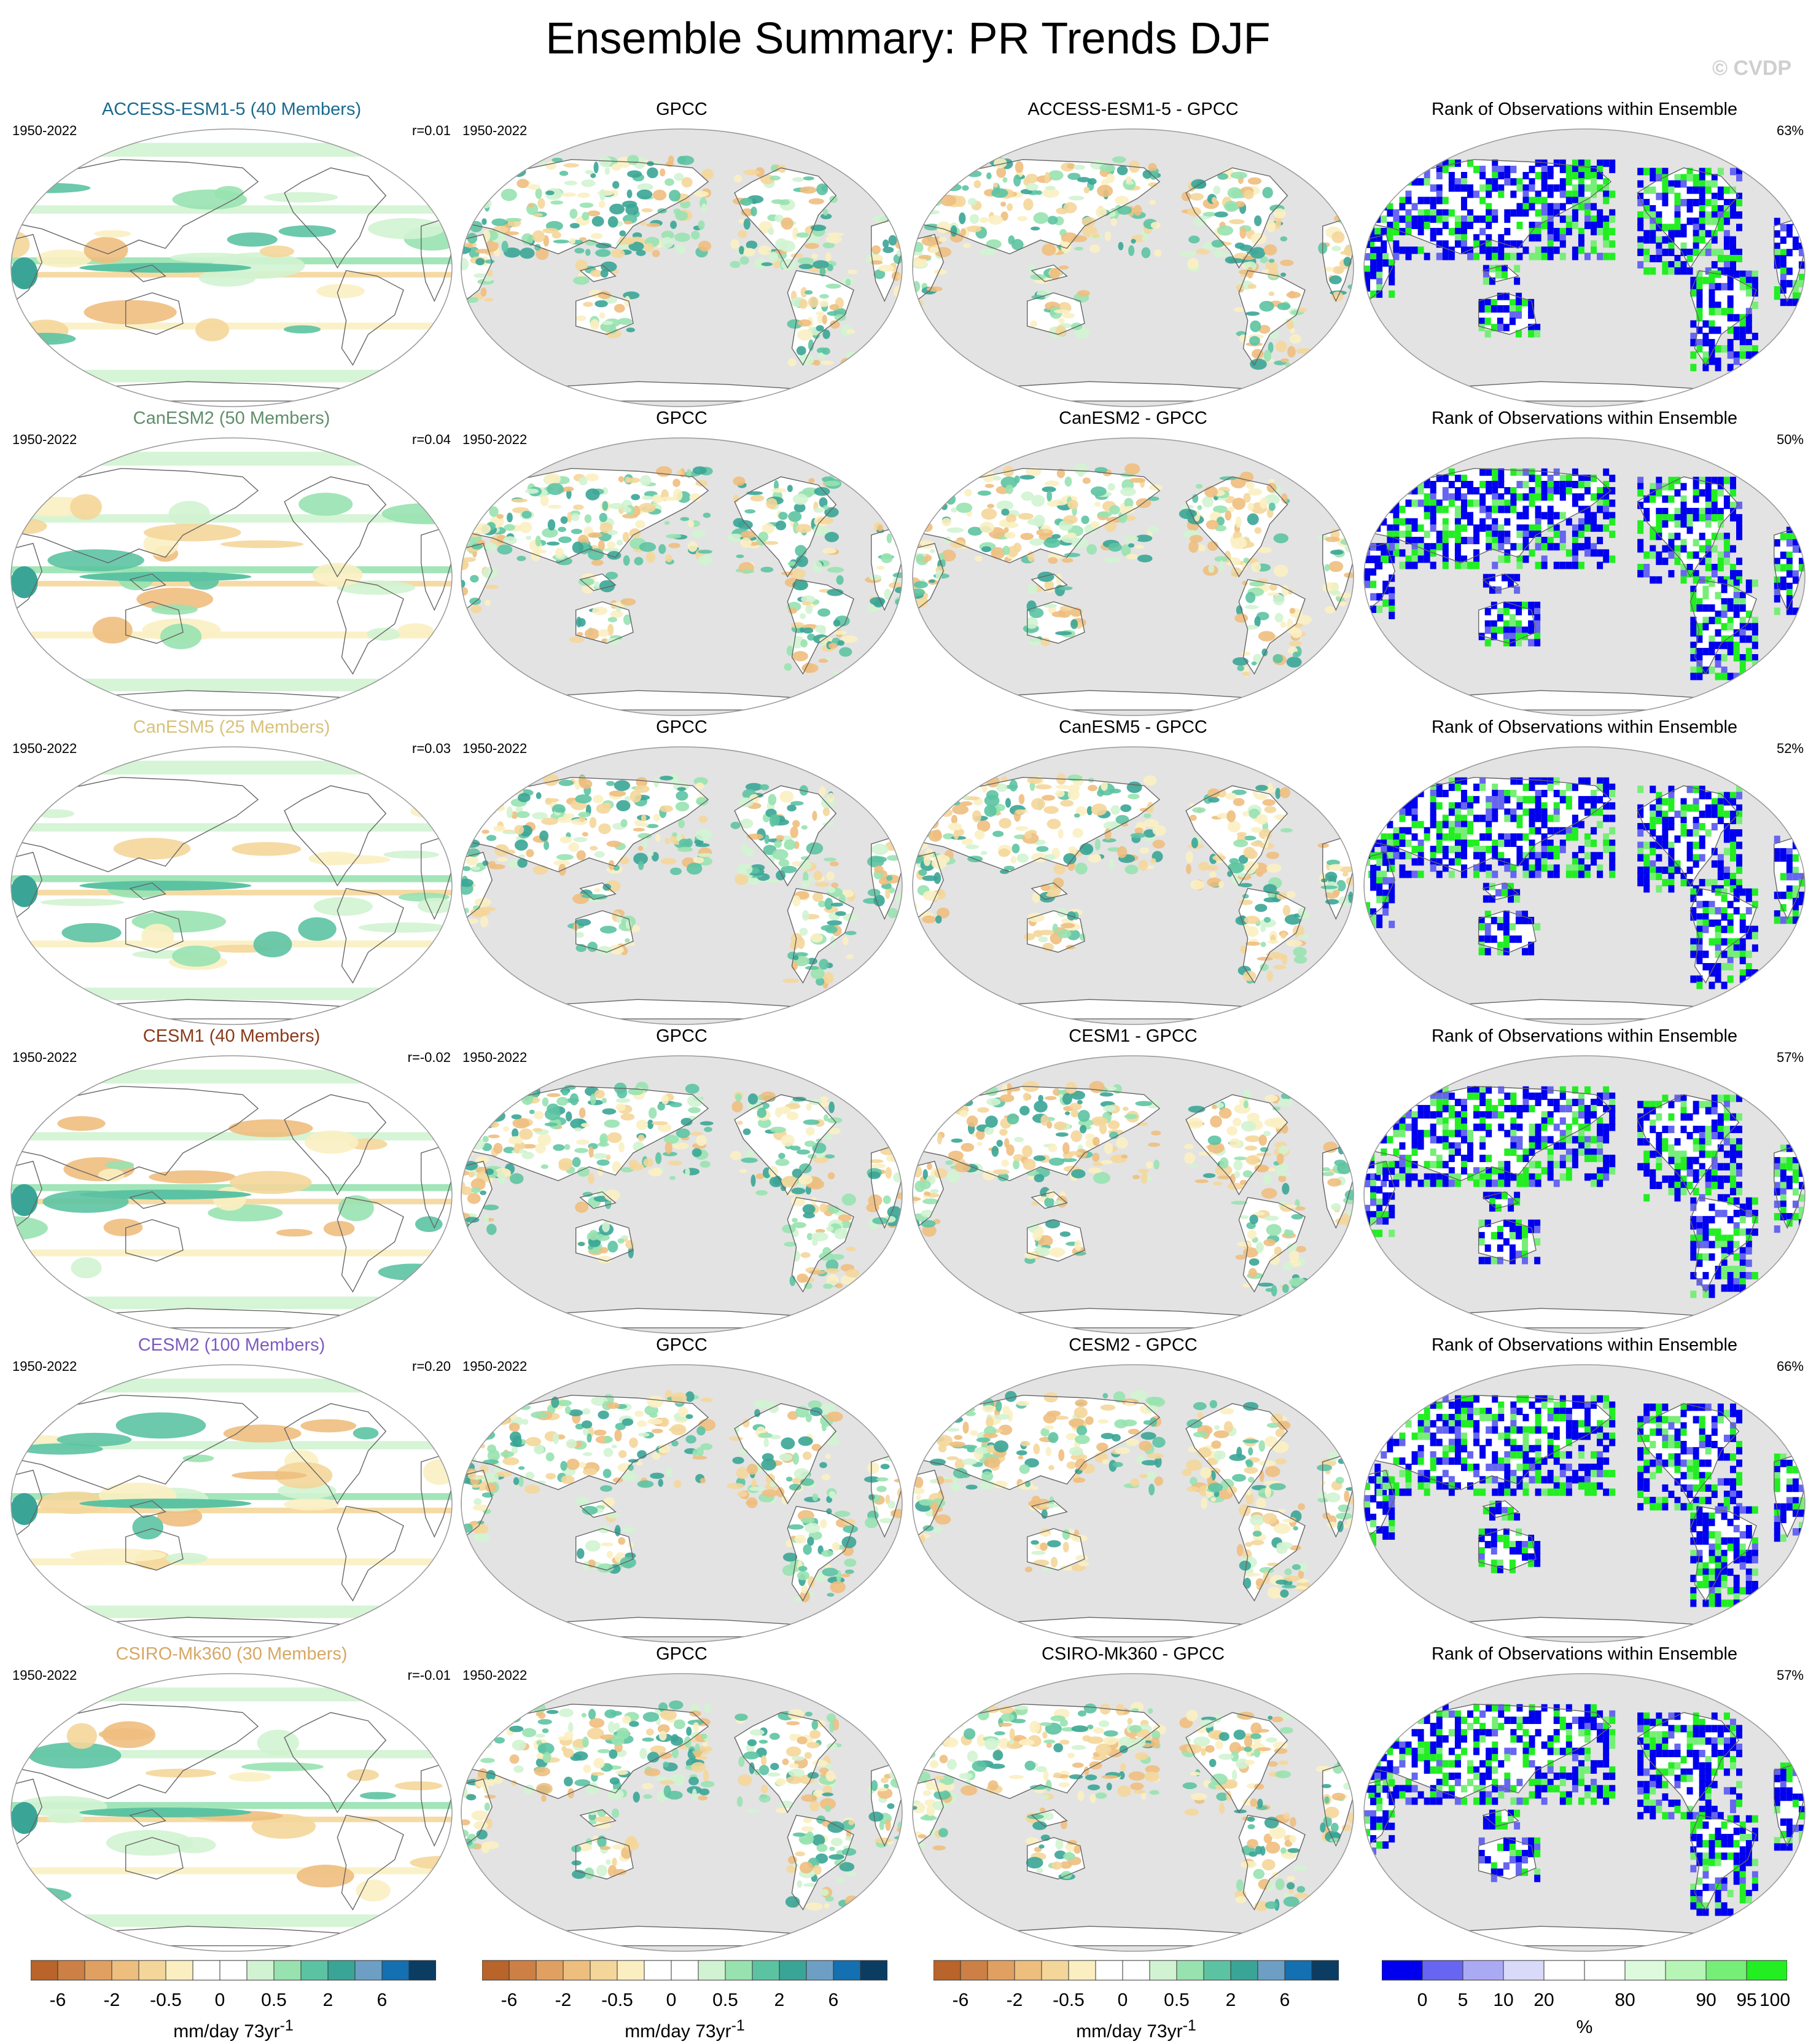 This screenshot has height=2044, width=1816. What do you see at coordinates (1380, 578) in the screenshot?
I see `coastline-africaW` at bounding box center [1380, 578].